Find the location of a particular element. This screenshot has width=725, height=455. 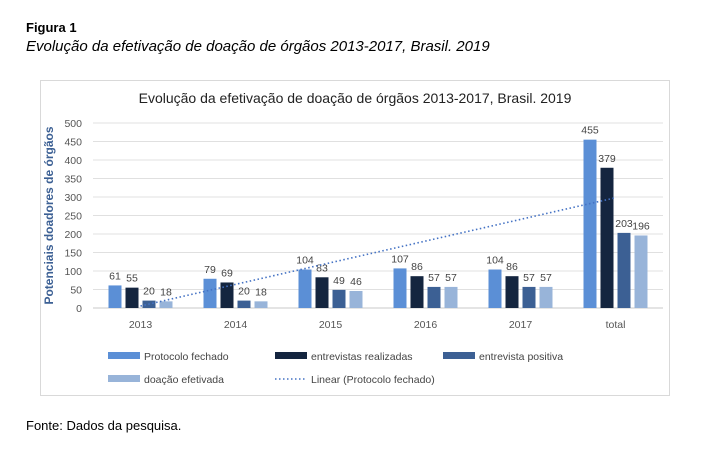

figure-source: Fonte: Dados da pesquisa. is located at coordinates (104, 425).